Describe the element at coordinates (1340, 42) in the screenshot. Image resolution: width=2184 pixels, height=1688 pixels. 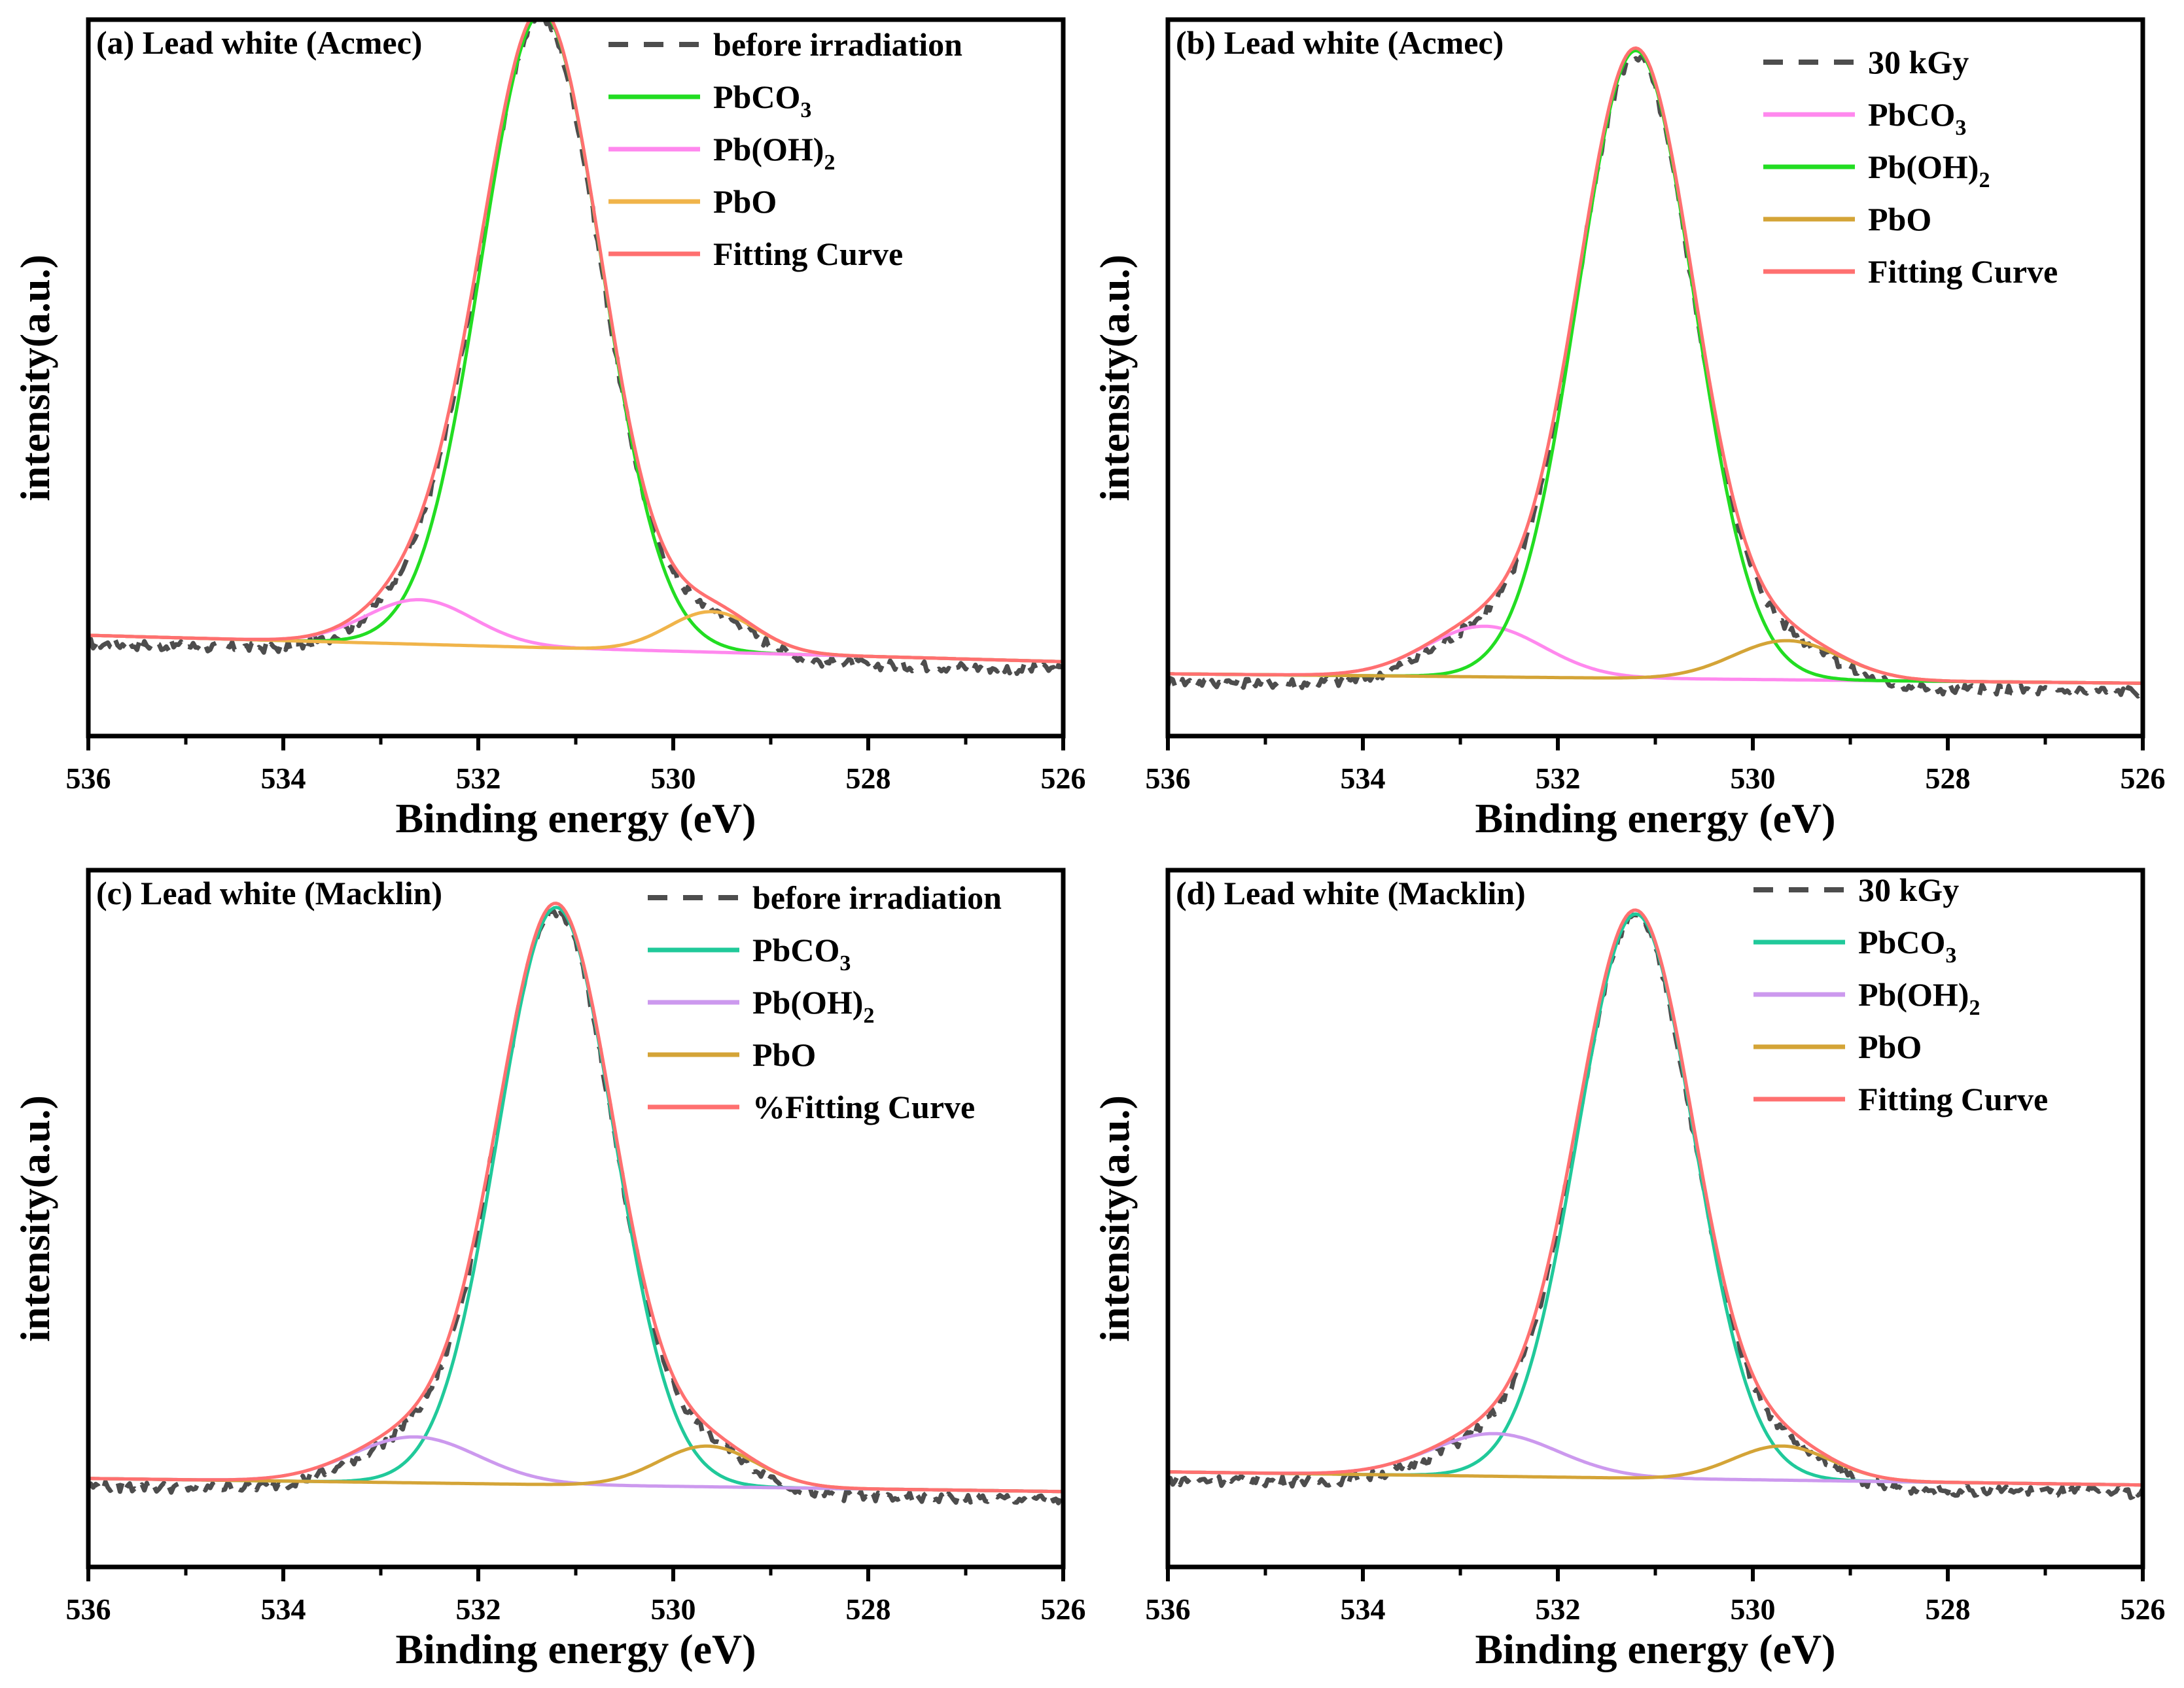
I see `panel-title: (b) Lead white (Acmec)` at that location.